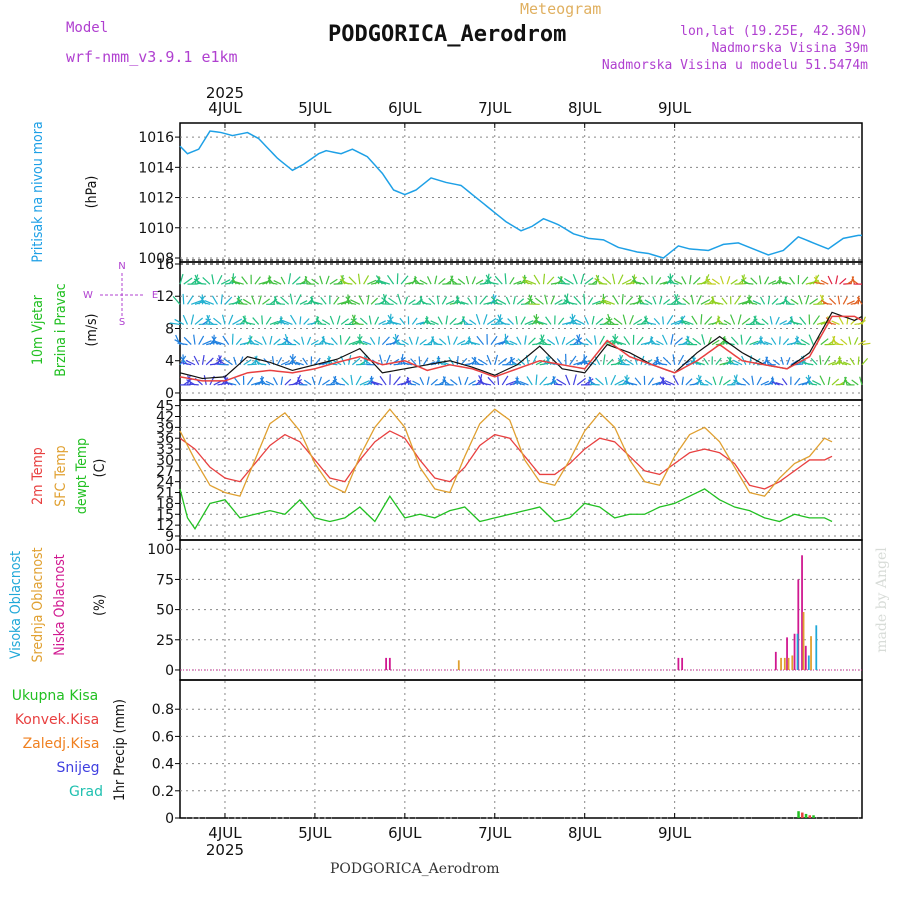 Image resolution: width=900 pixels, height=900 pixels. Describe the element at coordinates (55, 696) in the screenshot. I see `precip-legend-item: Ukupna Kisa` at that location.